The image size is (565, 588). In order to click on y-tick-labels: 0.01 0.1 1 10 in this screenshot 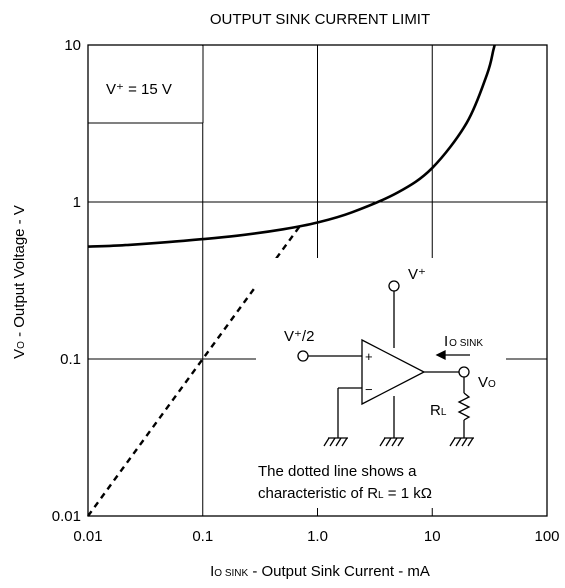, I will do `click(66, 281)`.